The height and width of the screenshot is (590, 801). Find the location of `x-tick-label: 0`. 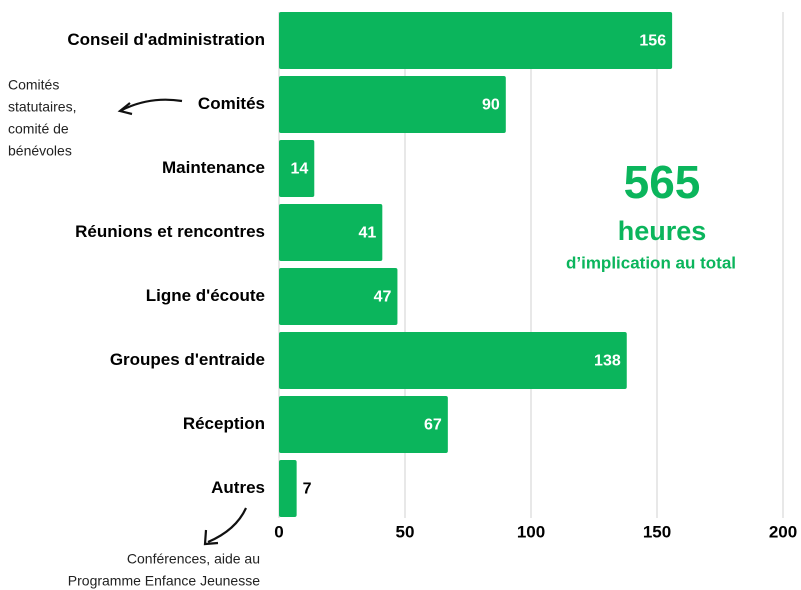

x-tick-label: 0 is located at coordinates (278, 531).